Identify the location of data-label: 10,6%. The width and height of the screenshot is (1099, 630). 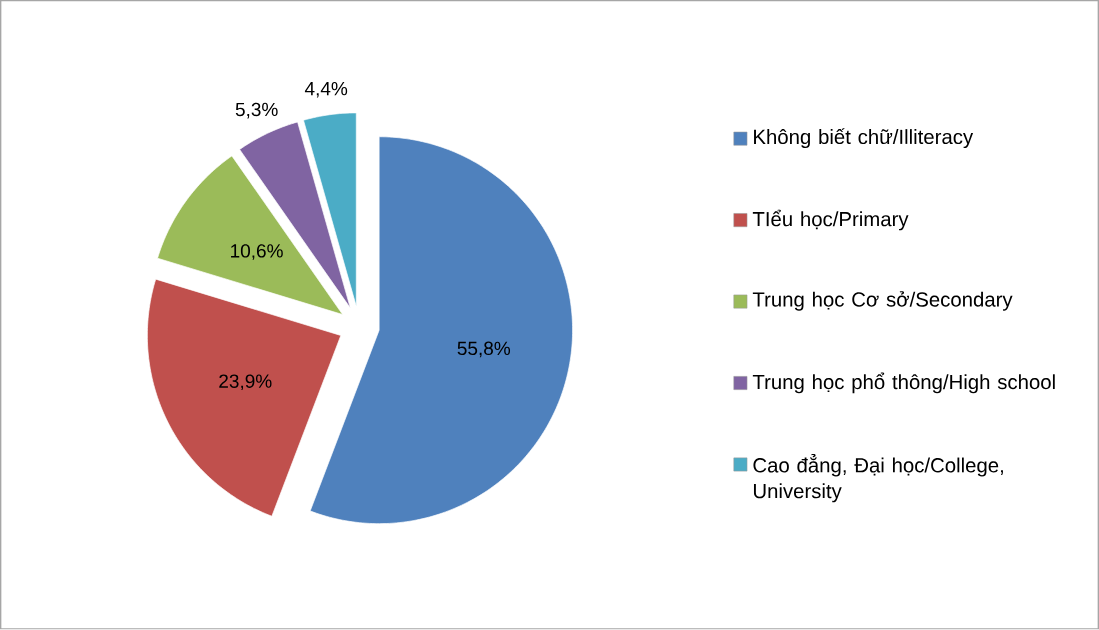
(257, 252).